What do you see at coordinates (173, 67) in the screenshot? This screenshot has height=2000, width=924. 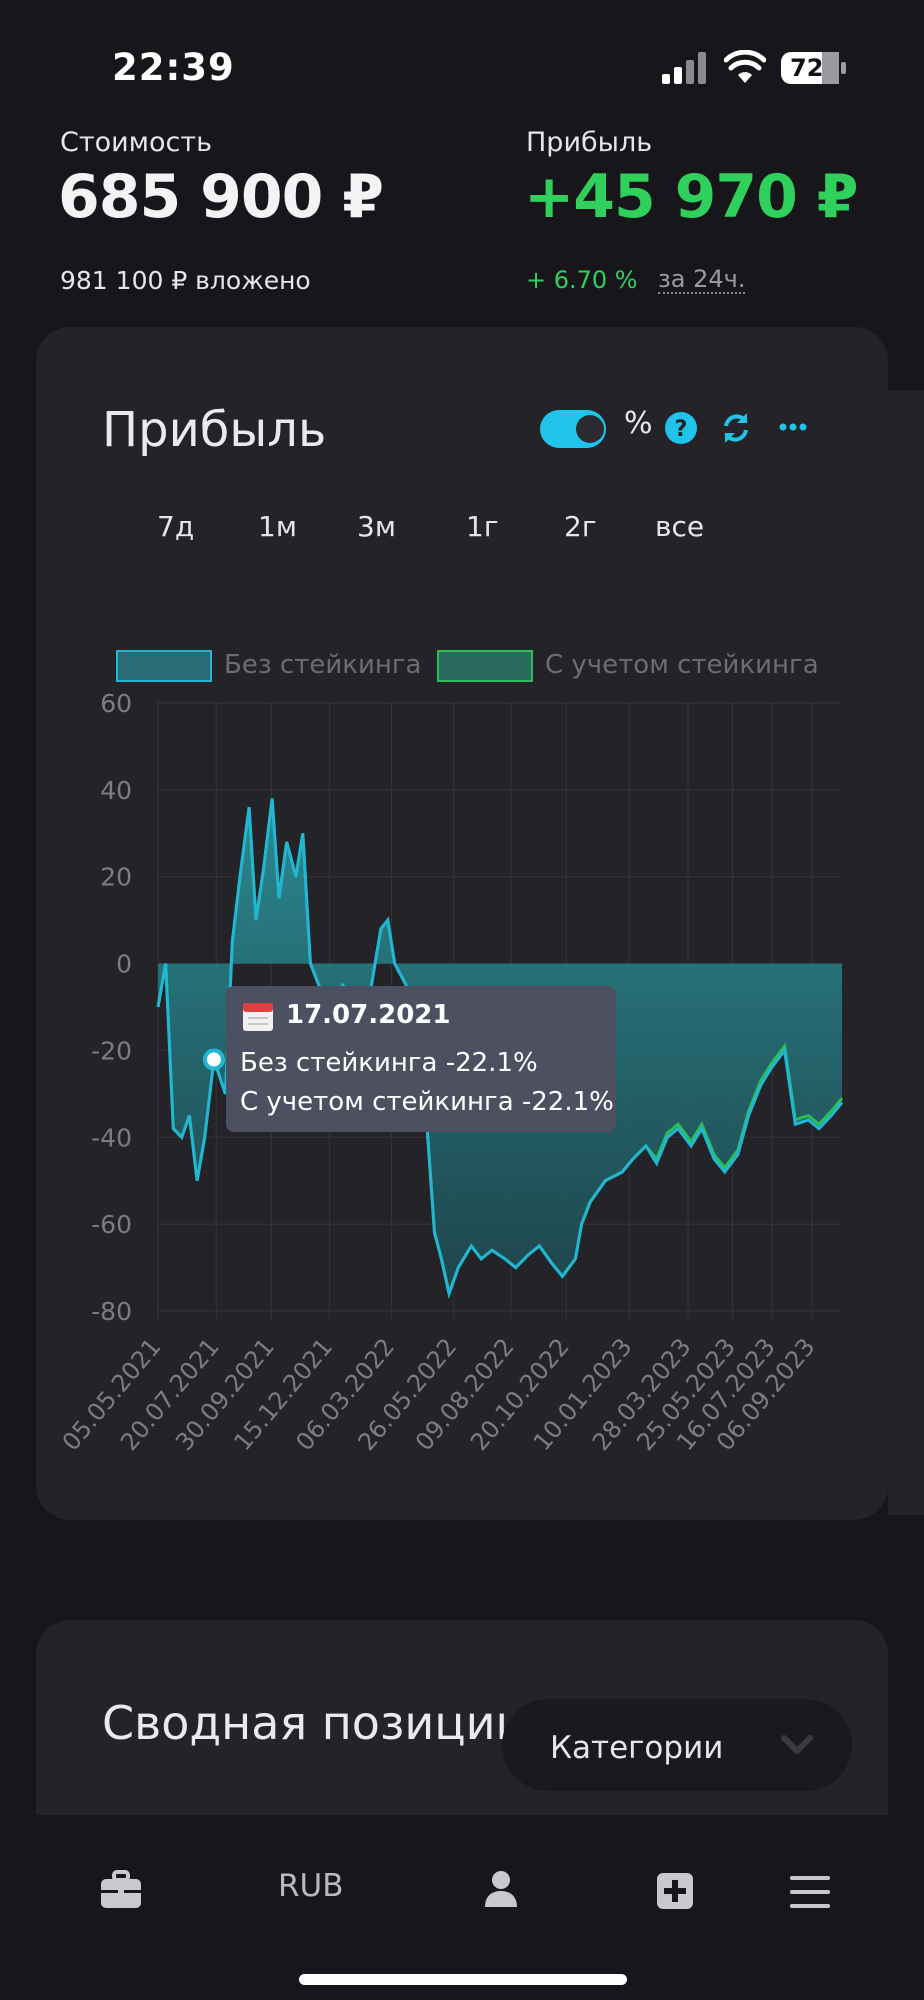 I see `status-time: 22:39` at bounding box center [173, 67].